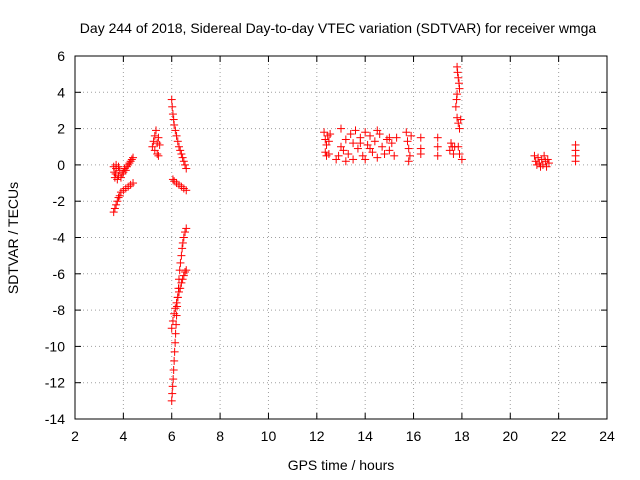  I want to click on y-tick-label: -10, so click(55, 346).